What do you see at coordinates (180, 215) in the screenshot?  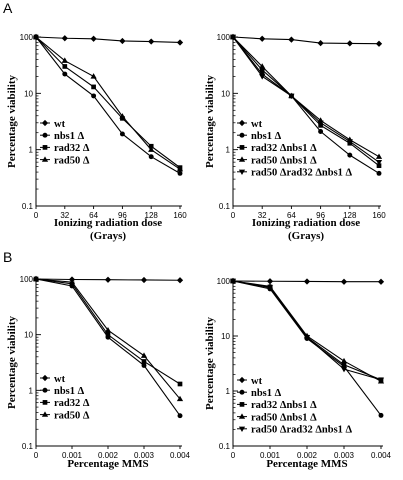 I see `x-tick-label: 160` at bounding box center [180, 215].